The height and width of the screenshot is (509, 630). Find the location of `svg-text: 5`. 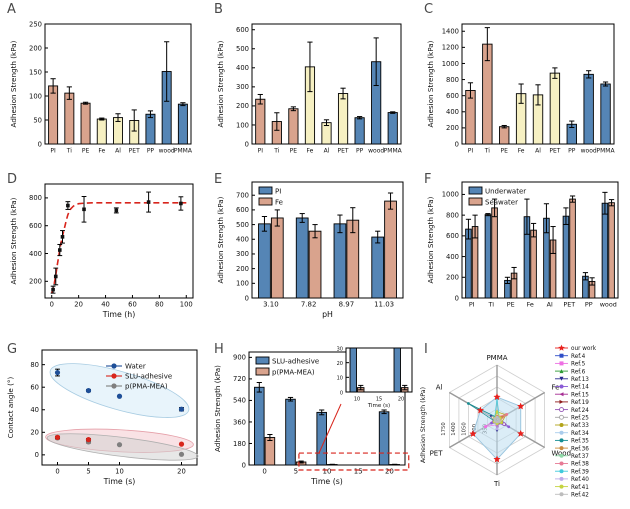

svg-text: 5 is located at coordinates (88, 472).